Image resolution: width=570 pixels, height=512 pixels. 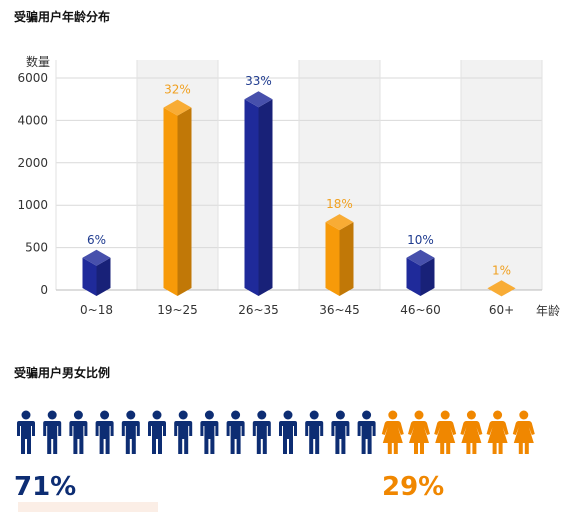 I want to click on percent-label: 6%, so click(x=96, y=240).